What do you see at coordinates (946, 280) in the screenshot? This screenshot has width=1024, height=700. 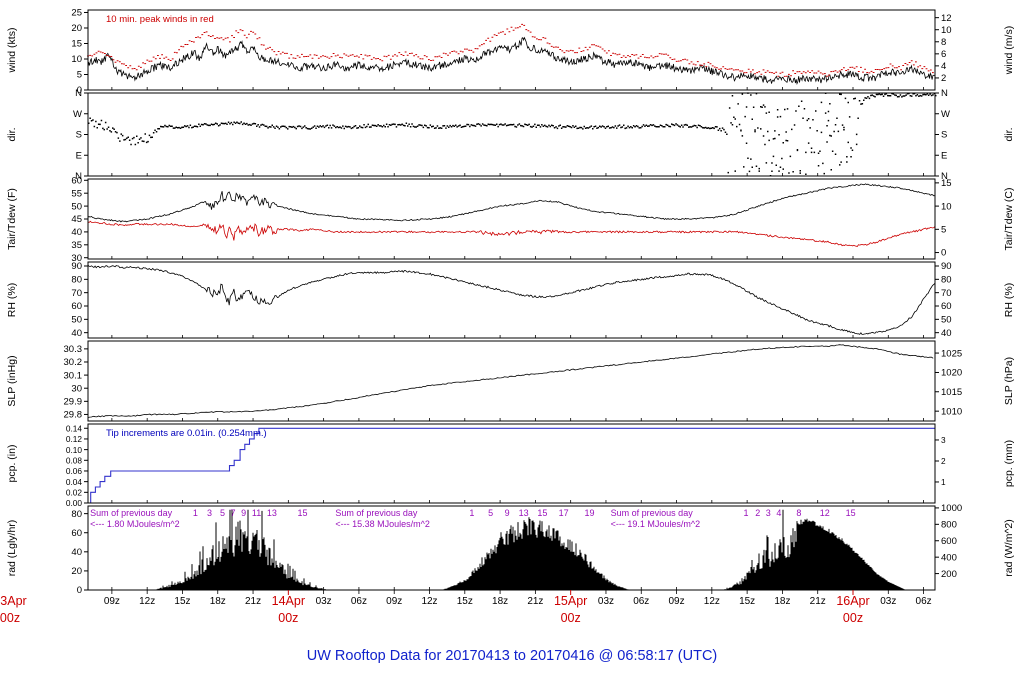 I see `y-tick-label-right-rh: 80` at bounding box center [946, 280].